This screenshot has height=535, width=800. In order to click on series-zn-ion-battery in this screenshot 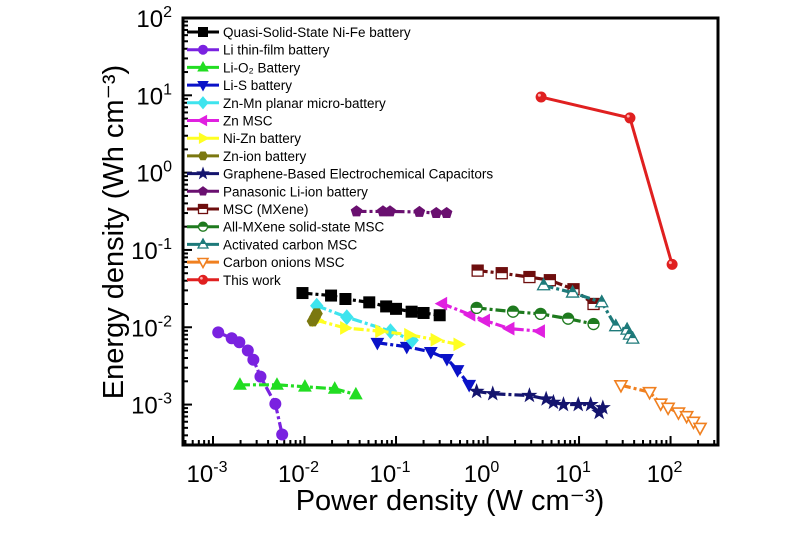, I will do `click(314, 317)`.